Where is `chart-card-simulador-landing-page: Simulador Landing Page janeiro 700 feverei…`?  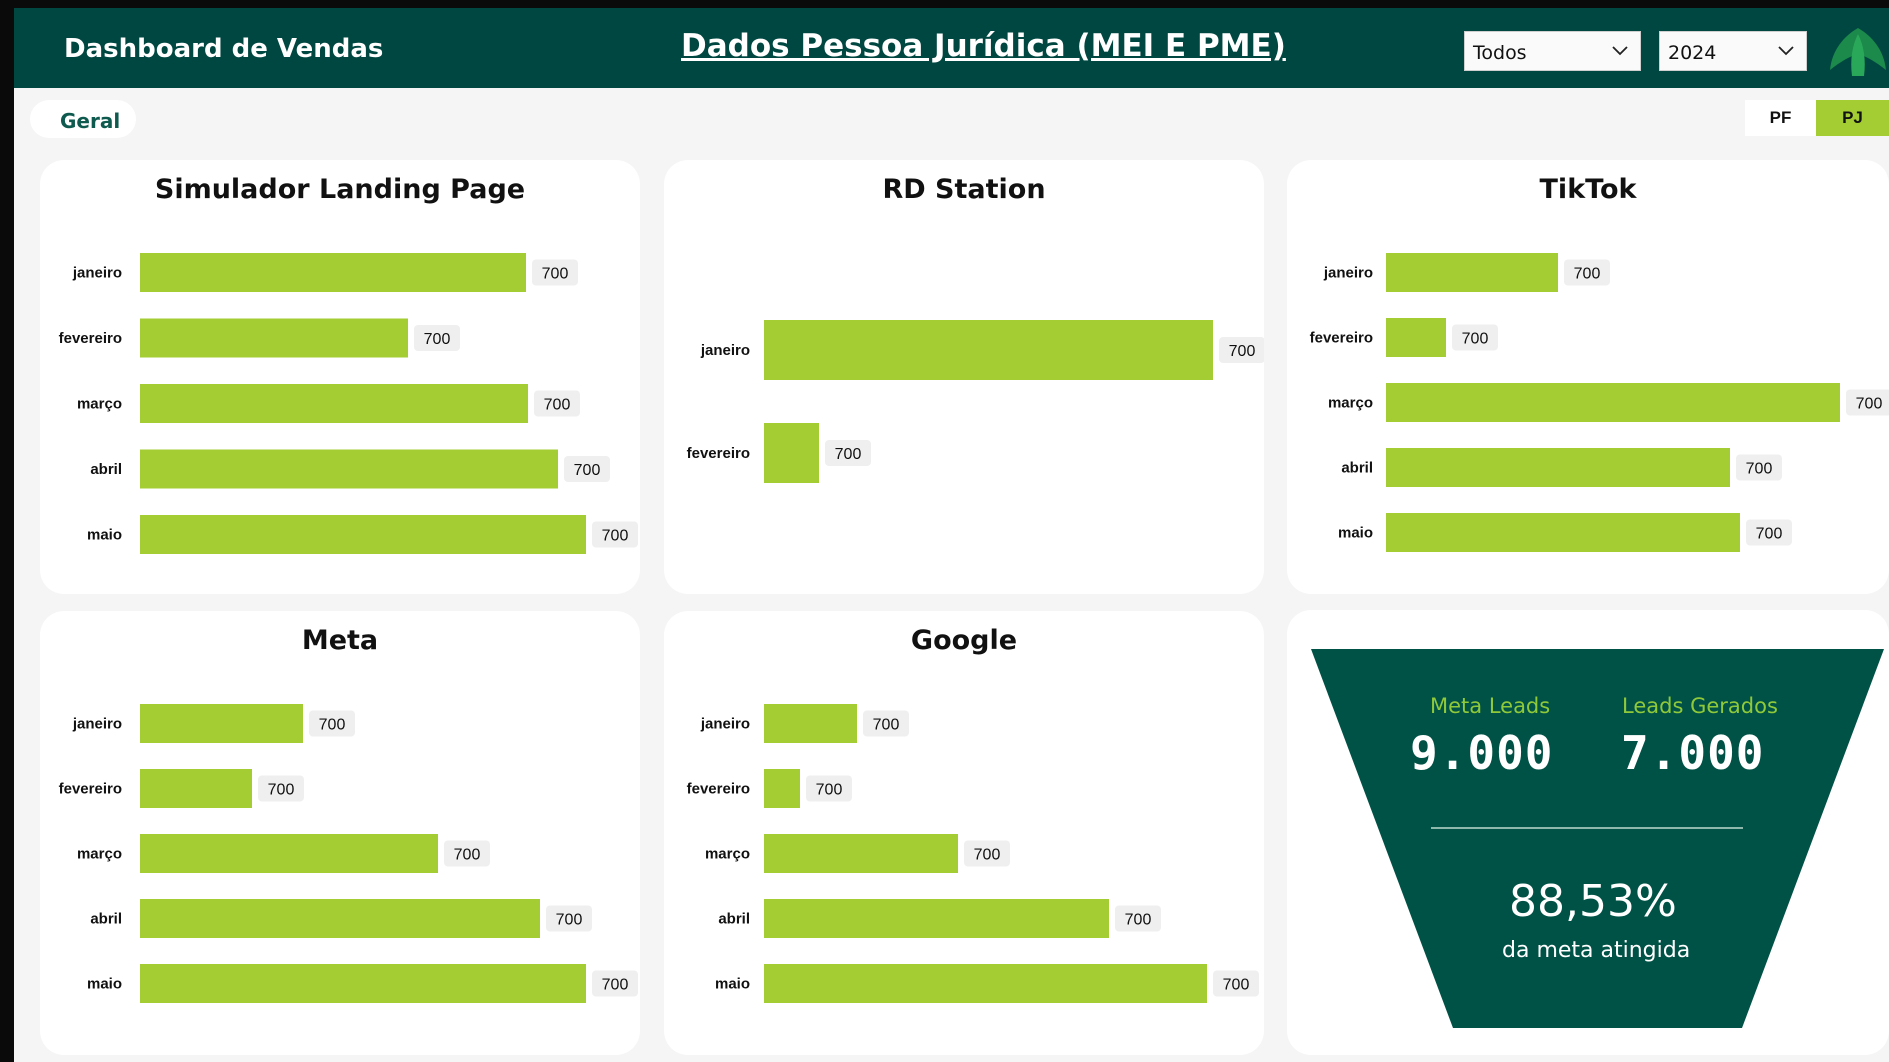
chart-card-simulador-landing-page: Simulador Landing Page janeiro 700 feverei… is located at coordinates (340, 377).